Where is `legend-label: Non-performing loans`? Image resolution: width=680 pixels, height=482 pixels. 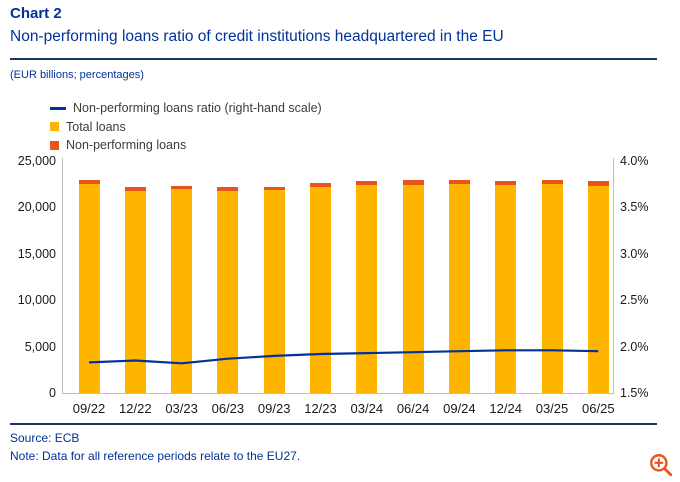 legend-label: Non-performing loans is located at coordinates (126, 145).